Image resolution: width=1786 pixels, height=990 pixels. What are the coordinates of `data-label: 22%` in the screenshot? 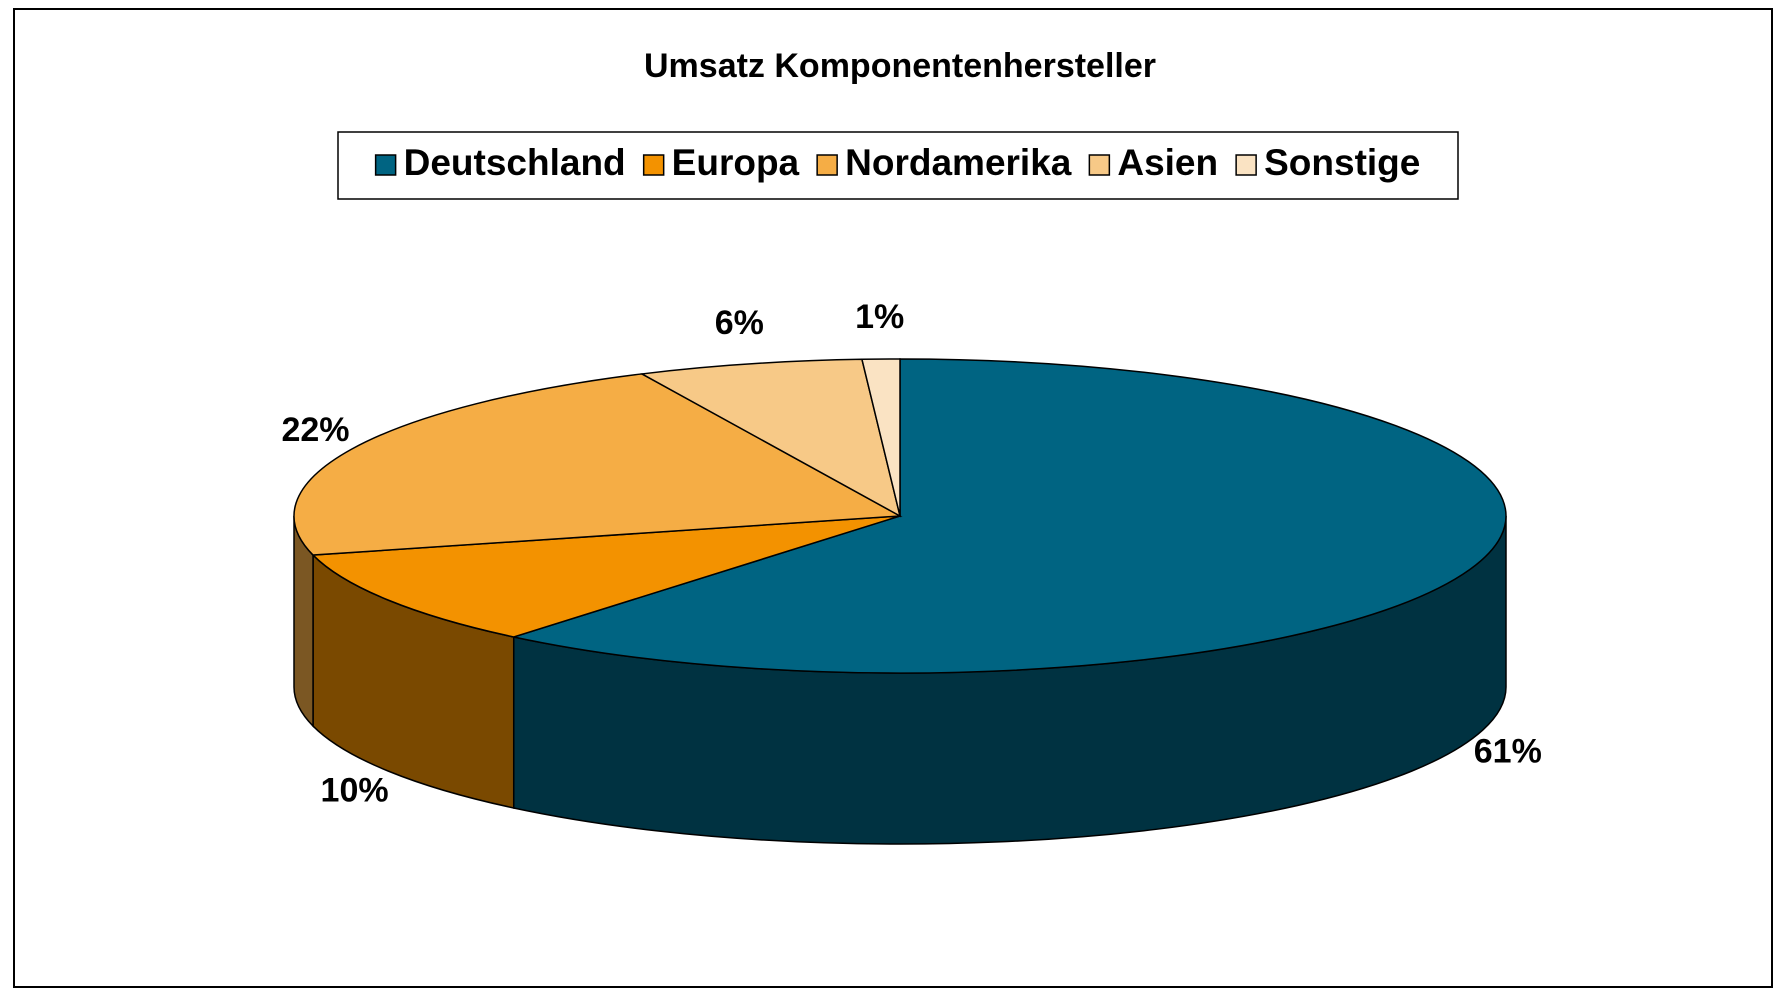 It's located at (315, 430).